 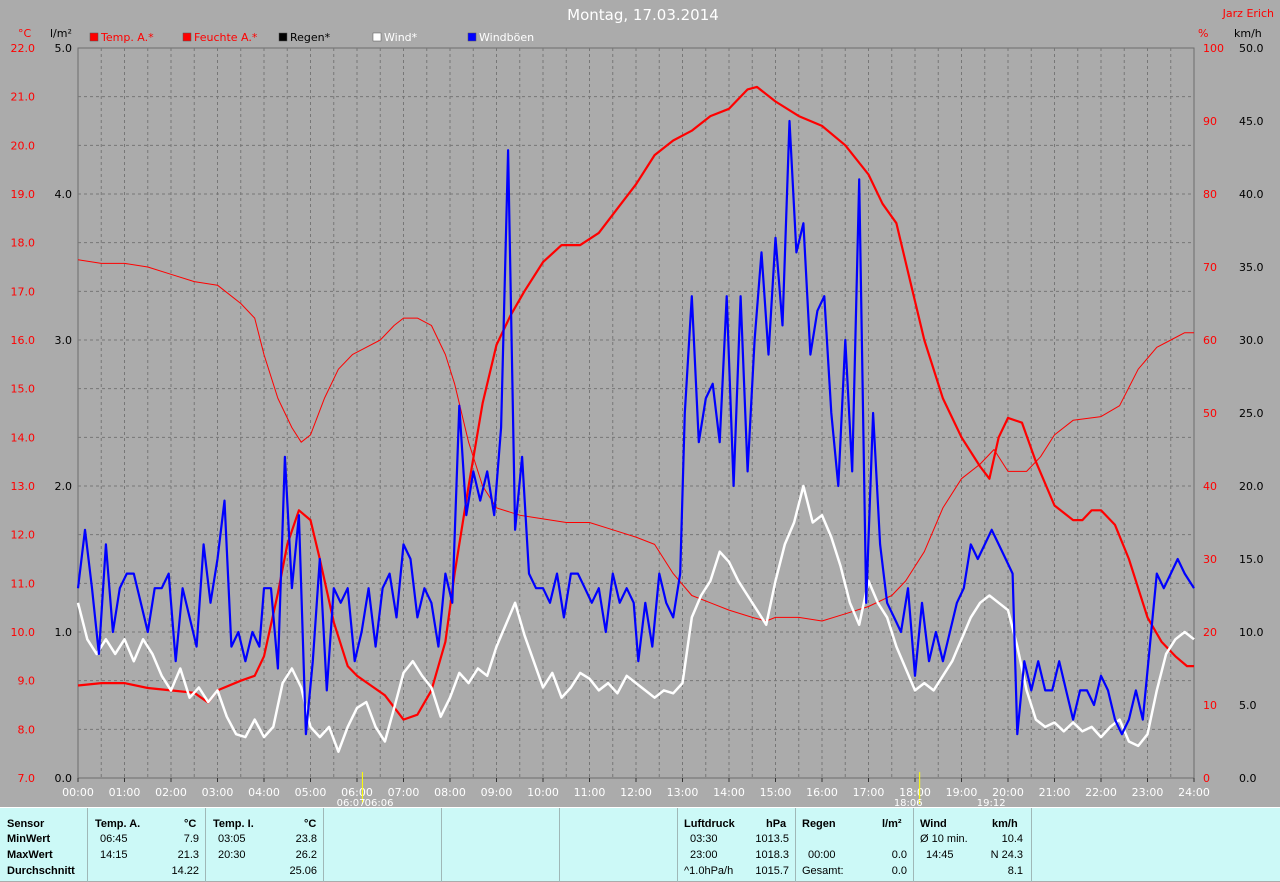 What do you see at coordinates (1248, 778) in the screenshot?
I see `wind-tick-label: 0.0` at bounding box center [1248, 778].